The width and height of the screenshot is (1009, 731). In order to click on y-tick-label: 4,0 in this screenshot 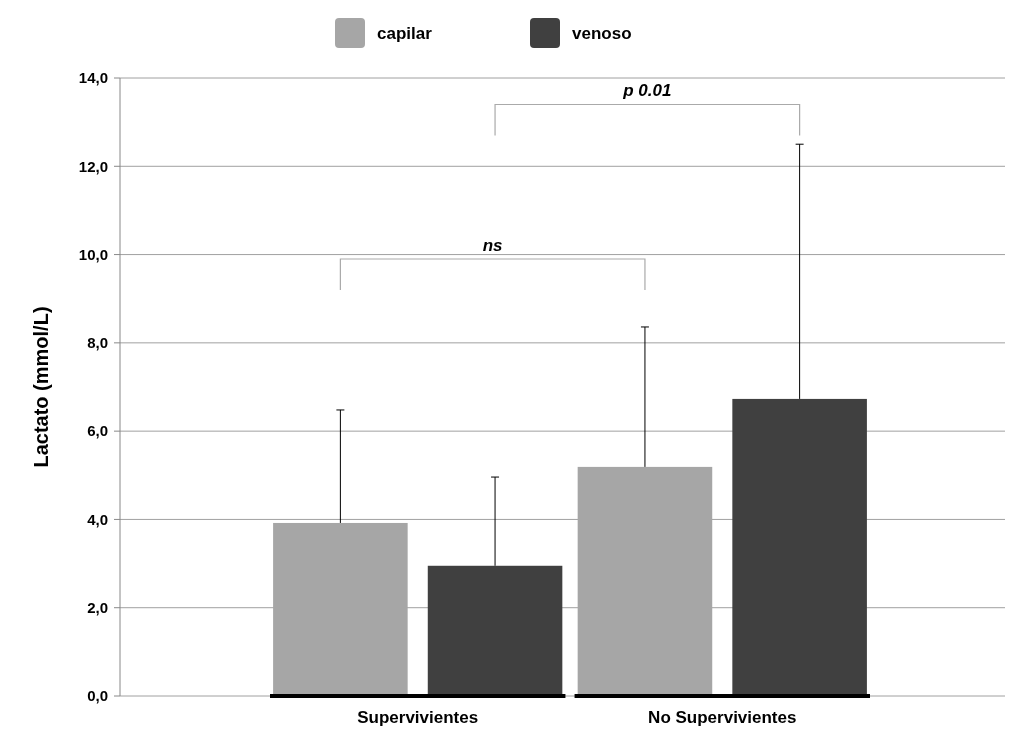, I will do `click(97, 519)`.